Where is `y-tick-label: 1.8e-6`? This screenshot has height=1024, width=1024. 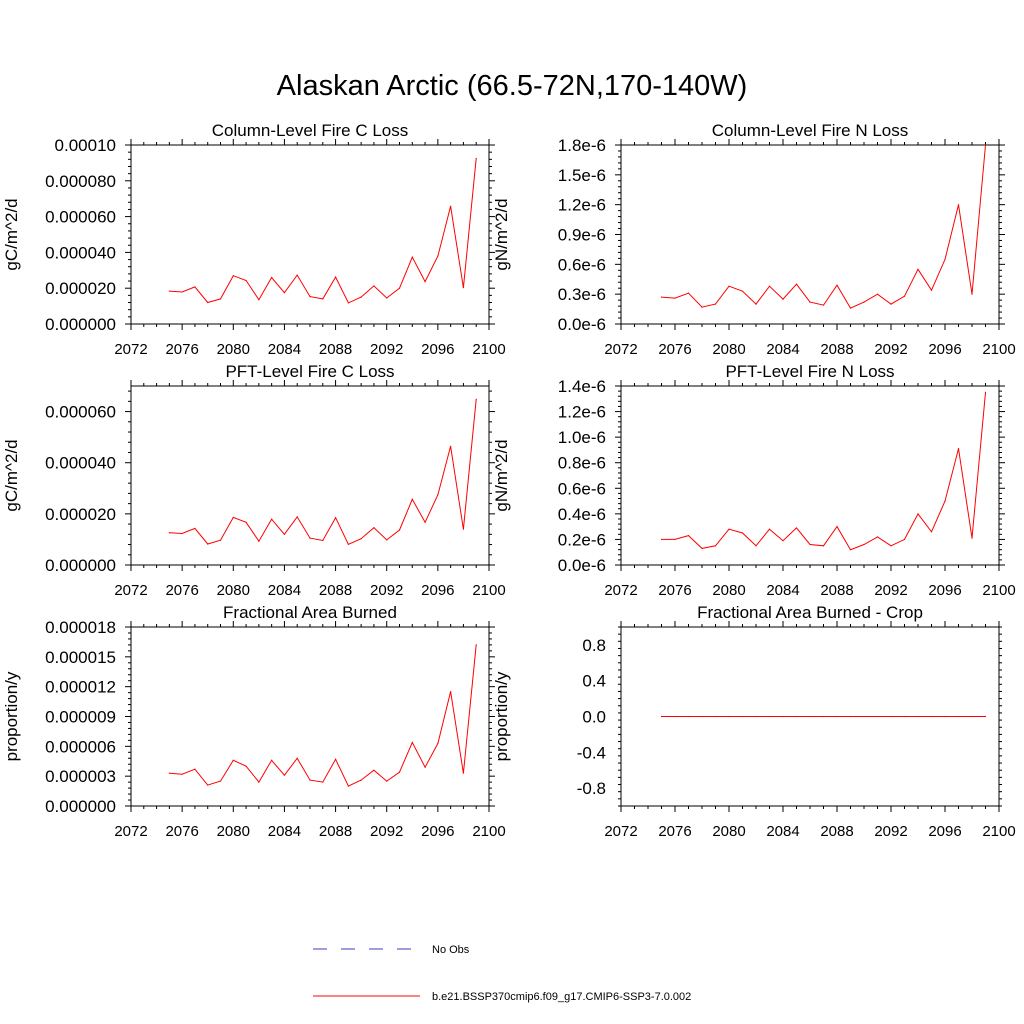 y-tick-label: 1.8e-6 is located at coordinates (582, 145).